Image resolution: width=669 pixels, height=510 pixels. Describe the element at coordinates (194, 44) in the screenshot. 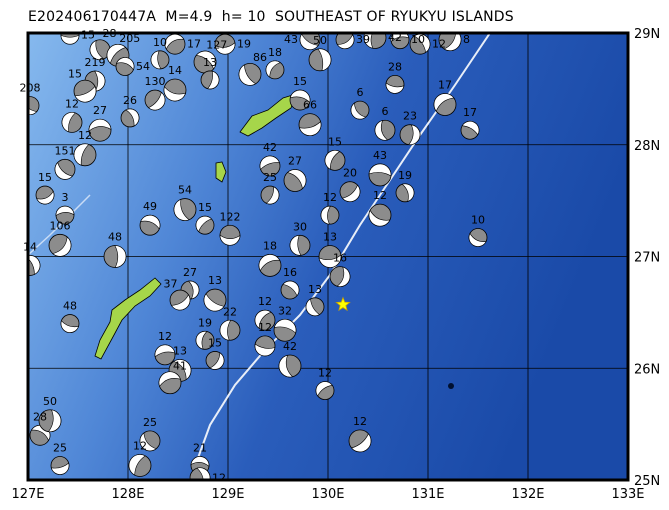

I see `depth-label: 17` at that location.